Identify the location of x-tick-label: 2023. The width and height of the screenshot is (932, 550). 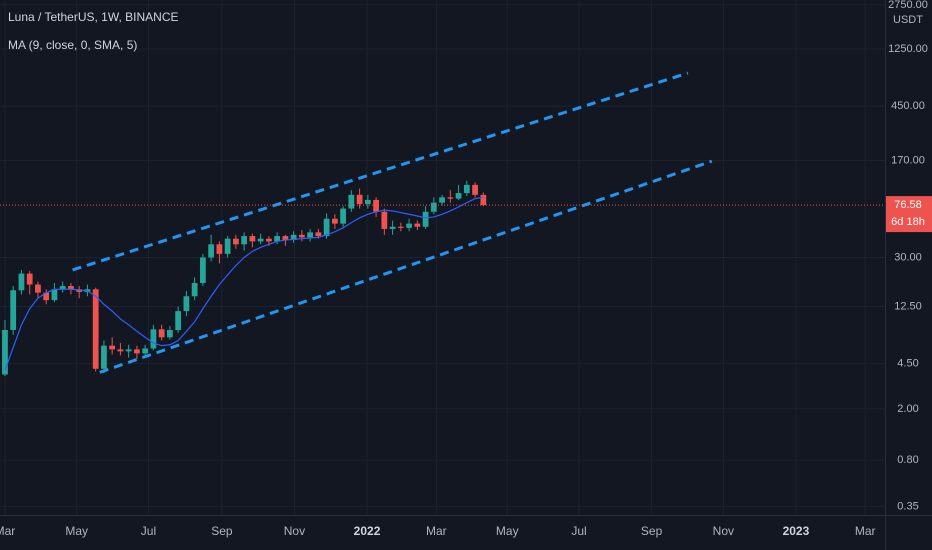
(796, 531).